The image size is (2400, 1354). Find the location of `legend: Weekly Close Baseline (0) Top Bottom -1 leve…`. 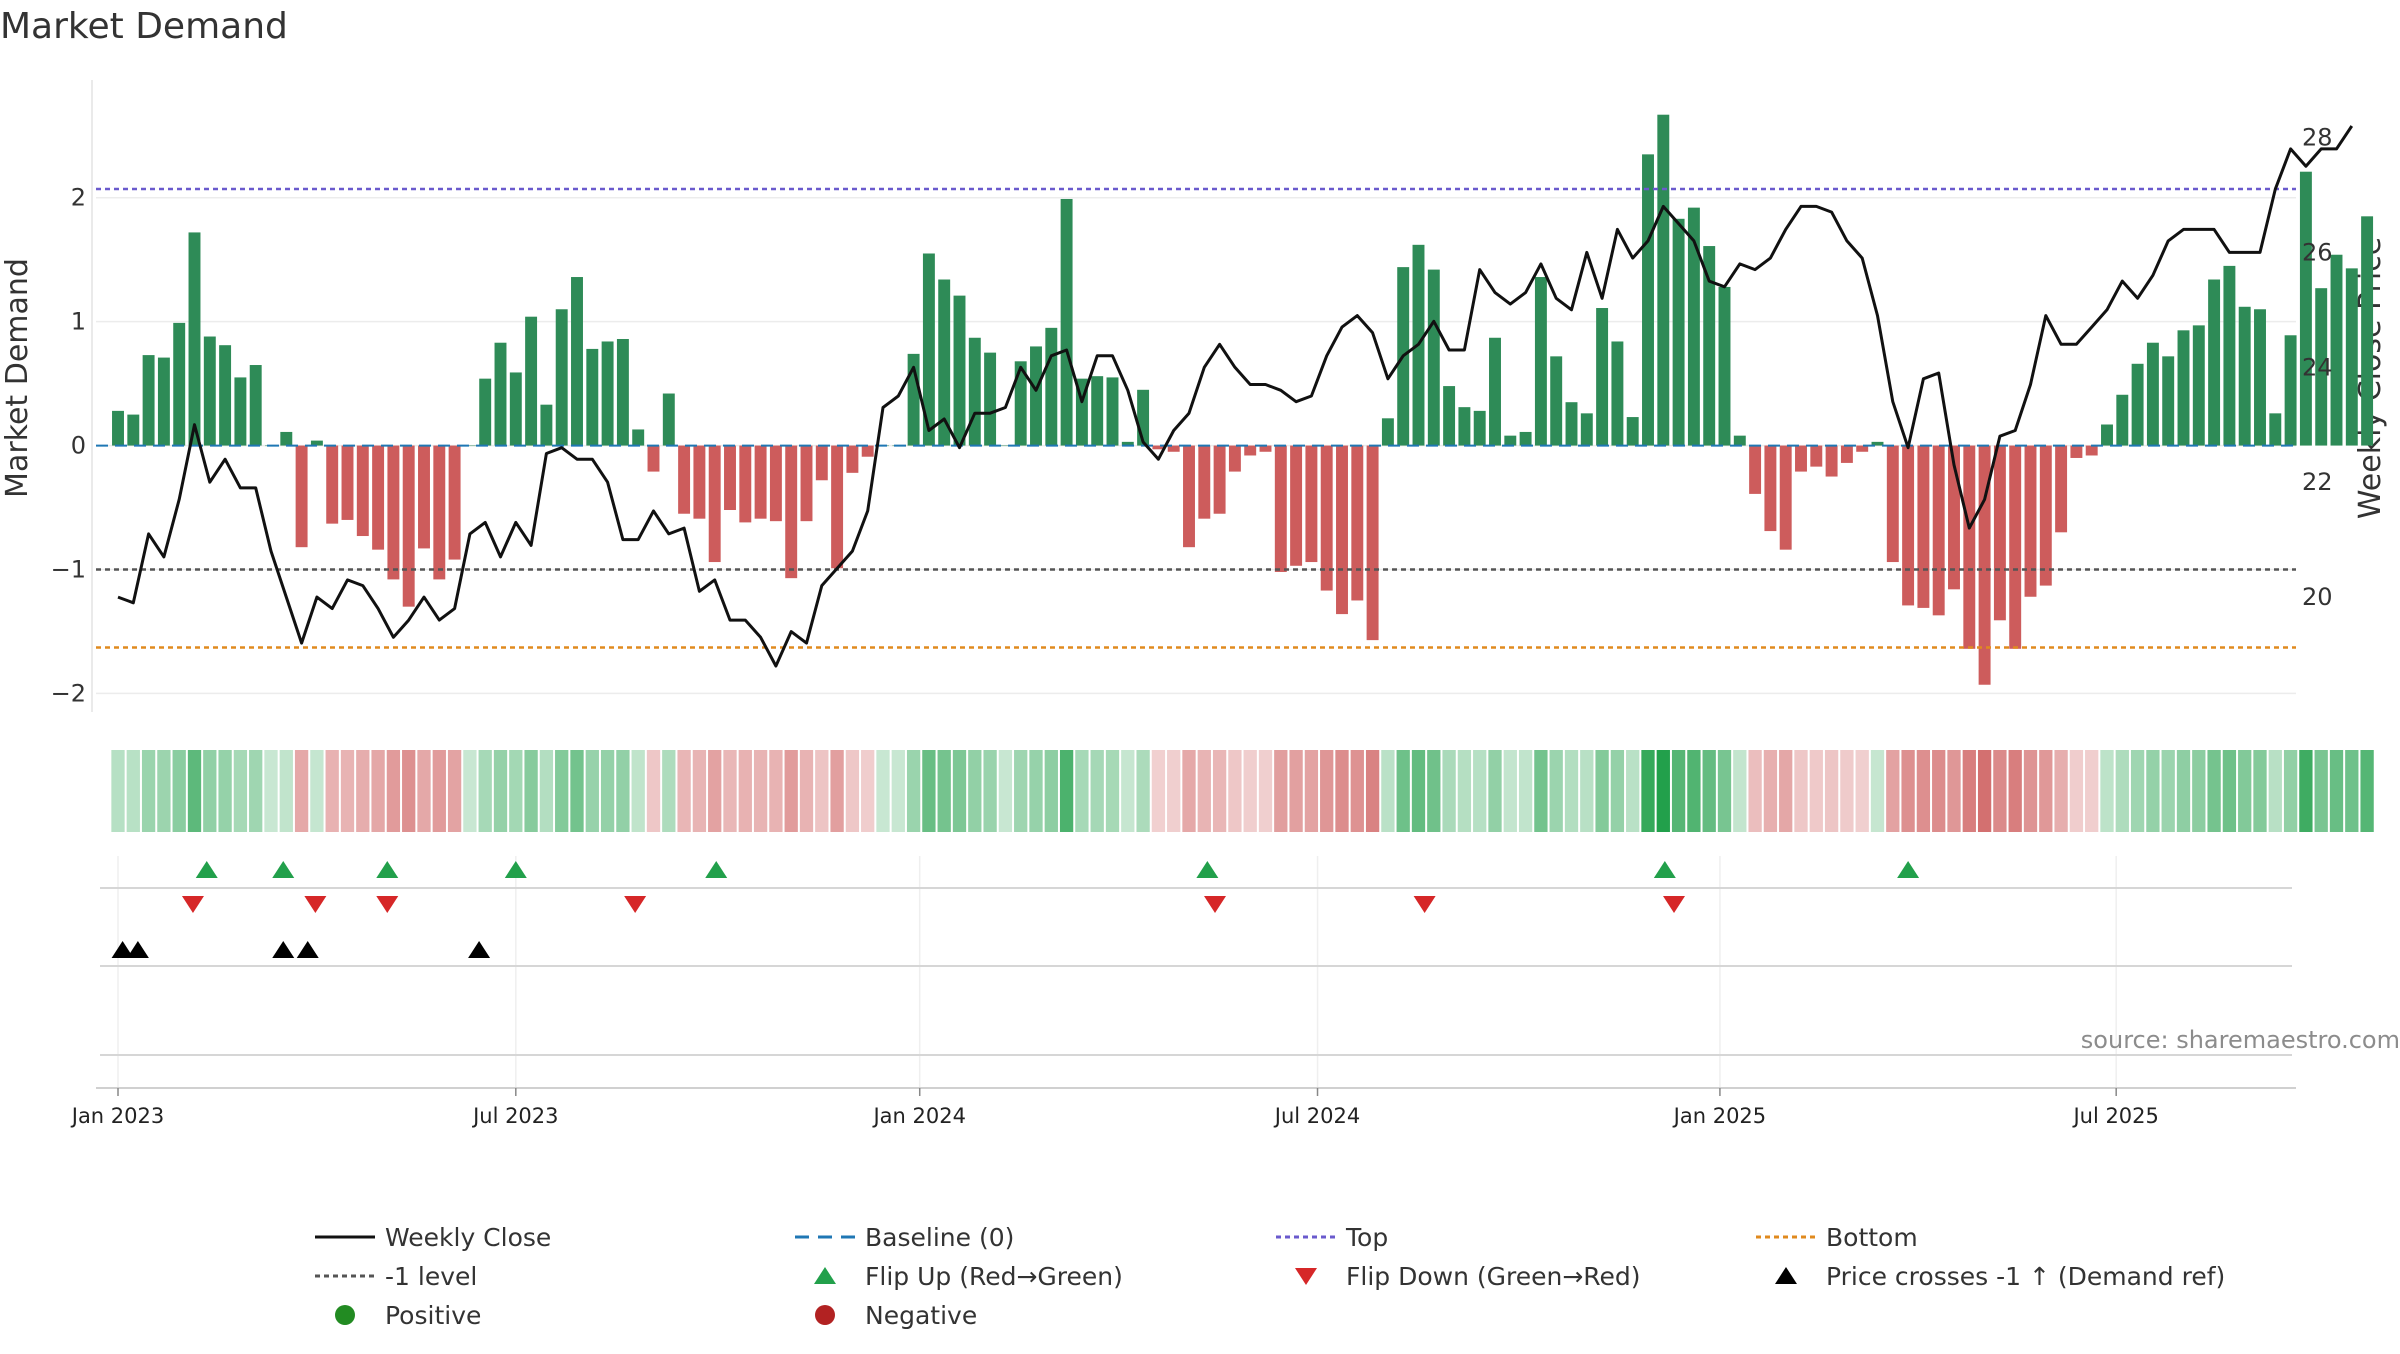

legend: Weekly Close Baseline (0) Top Bottom -1 leve… is located at coordinates (1270, 1276).